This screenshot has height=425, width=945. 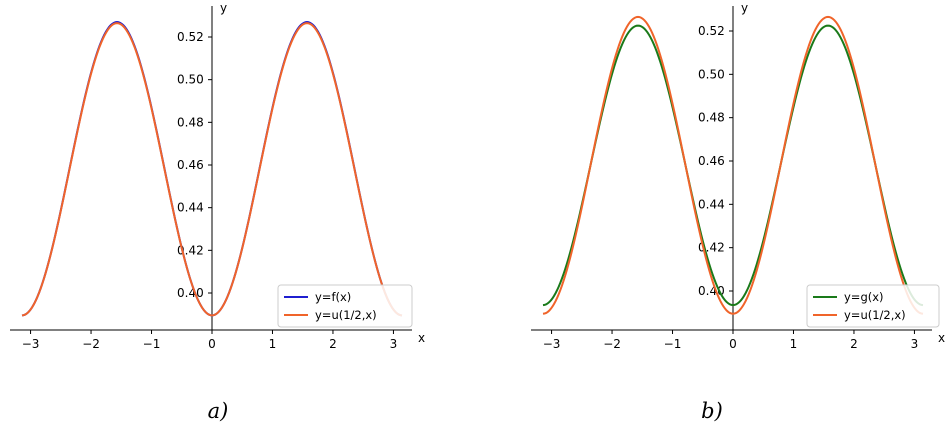 I want to click on panel-caption: a), so click(x=218, y=411).